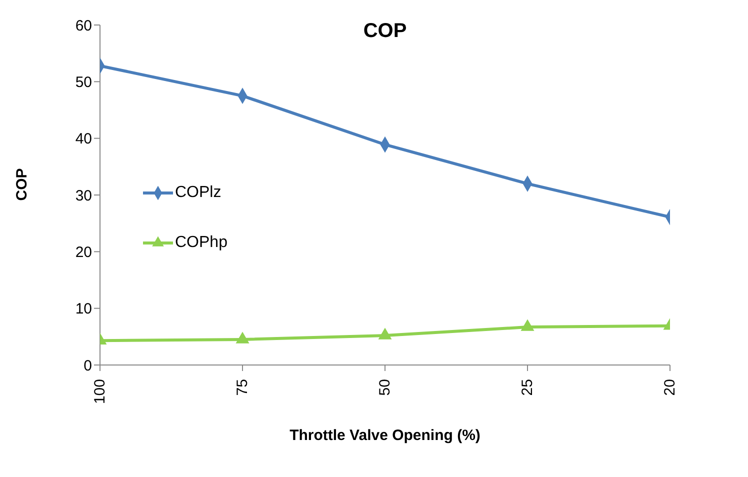  What do you see at coordinates (100, 391) in the screenshot?
I see `x-tick-label: 100` at bounding box center [100, 391].